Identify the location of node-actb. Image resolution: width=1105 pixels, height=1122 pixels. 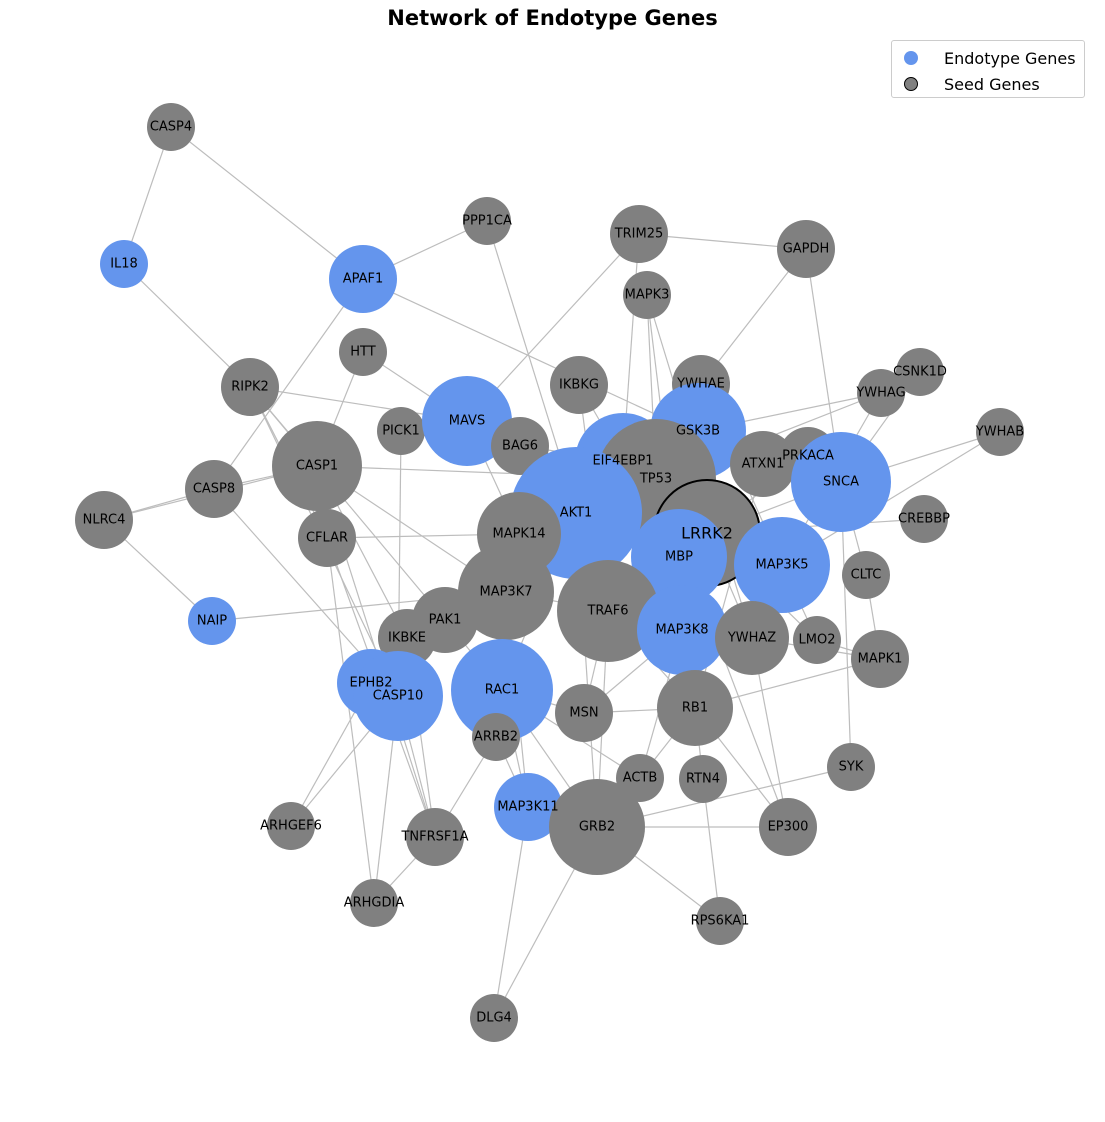
(640, 778).